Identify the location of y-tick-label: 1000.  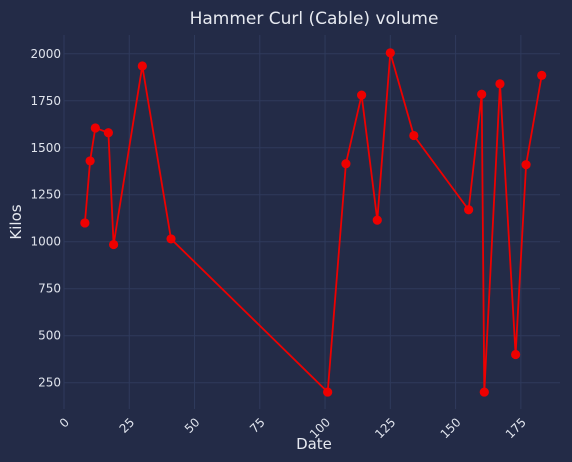
(45, 242).